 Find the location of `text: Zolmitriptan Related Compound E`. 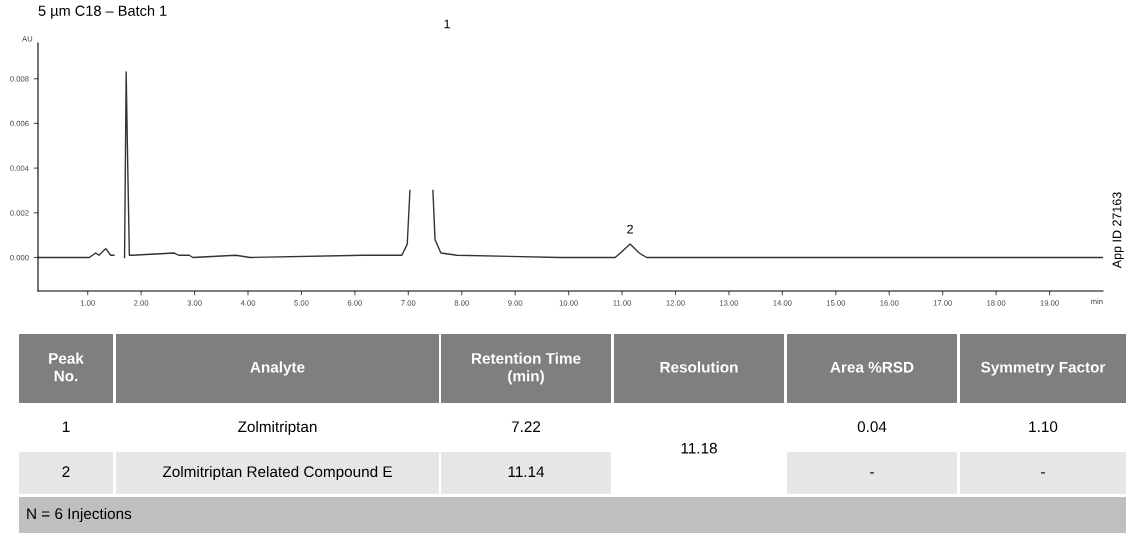

text: Zolmitriptan Related Compound E is located at coordinates (277, 473).